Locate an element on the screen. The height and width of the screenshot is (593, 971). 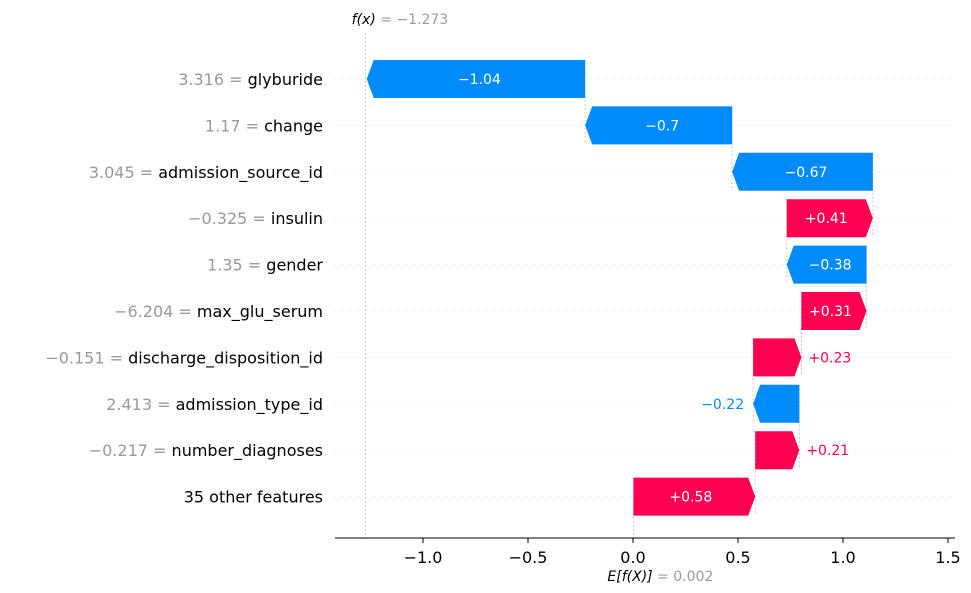
feature-label: 3.316 = glyburide is located at coordinates (250, 79).